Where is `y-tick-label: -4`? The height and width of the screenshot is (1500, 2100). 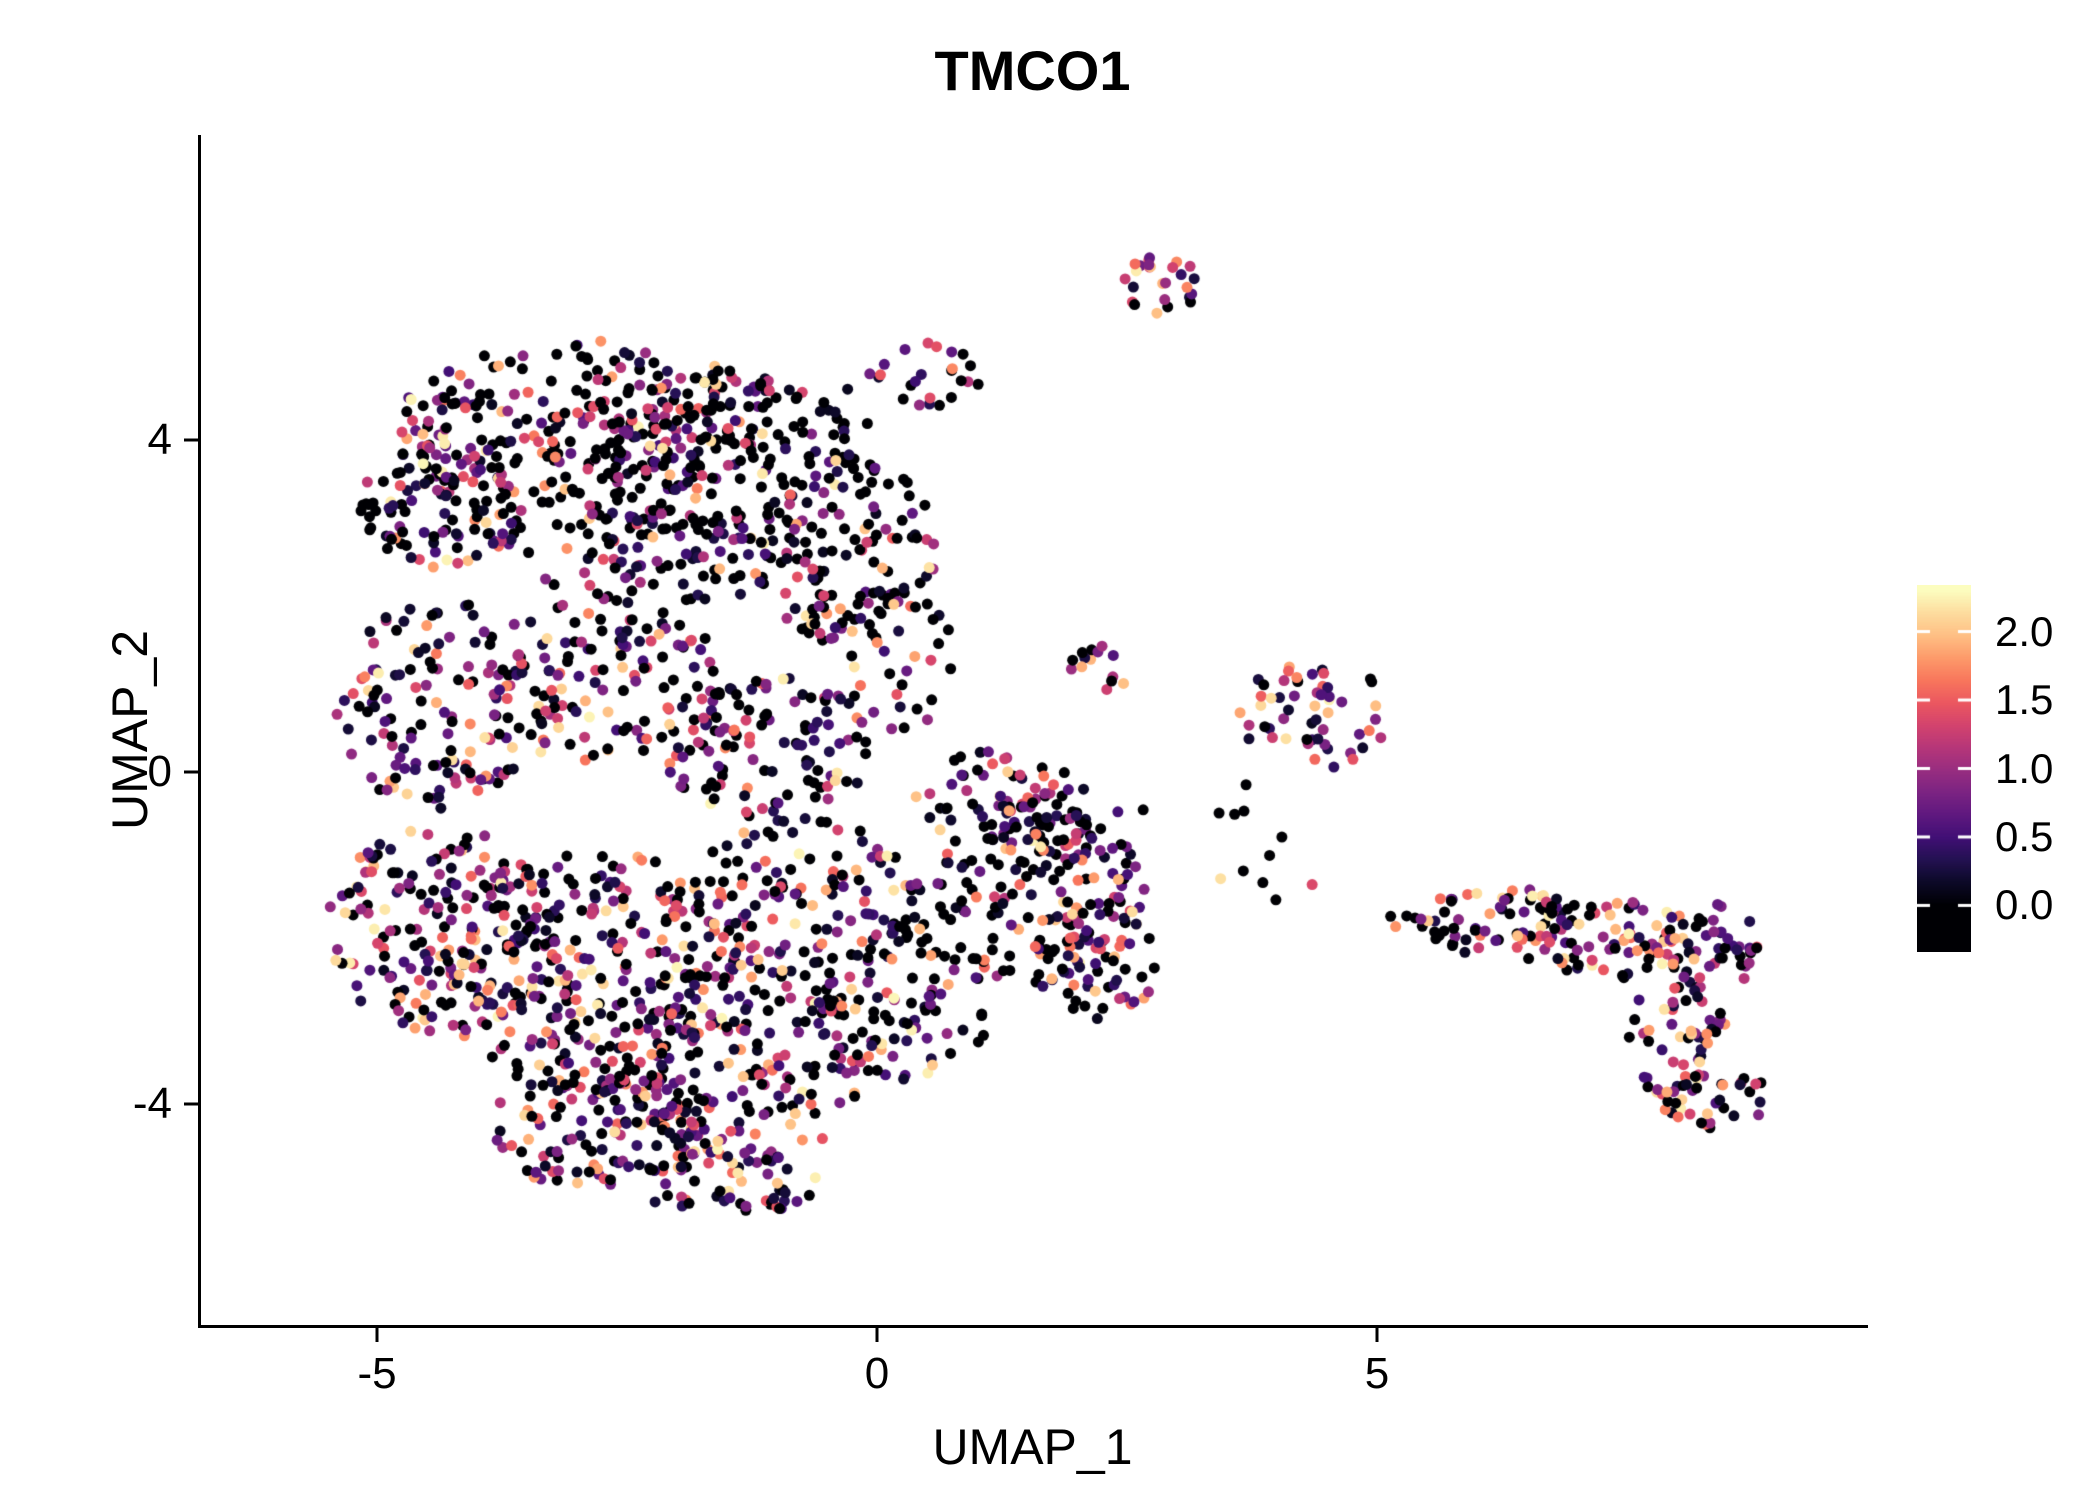
y-tick-label: -4 is located at coordinates (152, 1103).